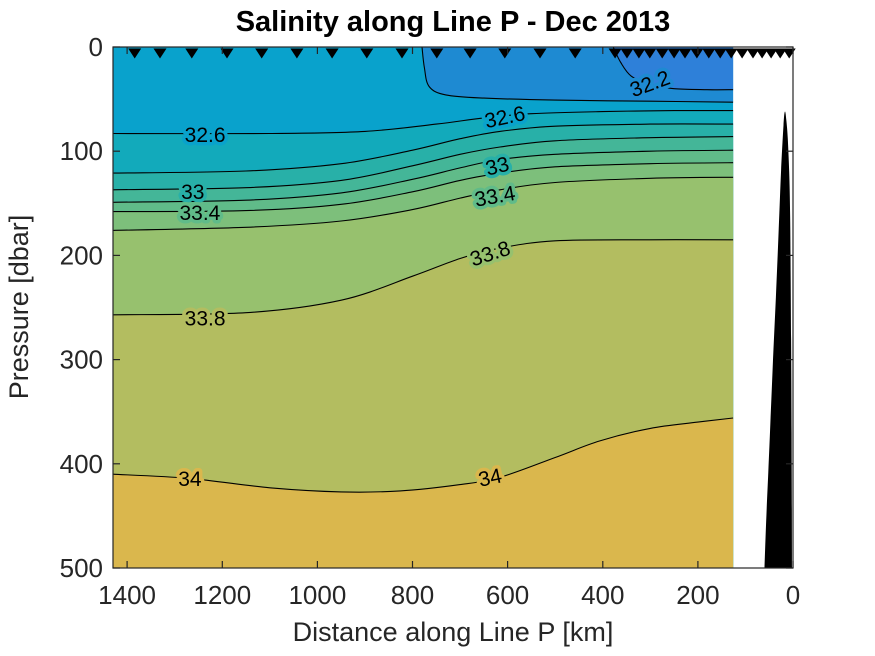 The height and width of the screenshot is (656, 875). Describe the element at coordinates (81, 360) in the screenshot. I see `y-tick-label: 300` at that location.